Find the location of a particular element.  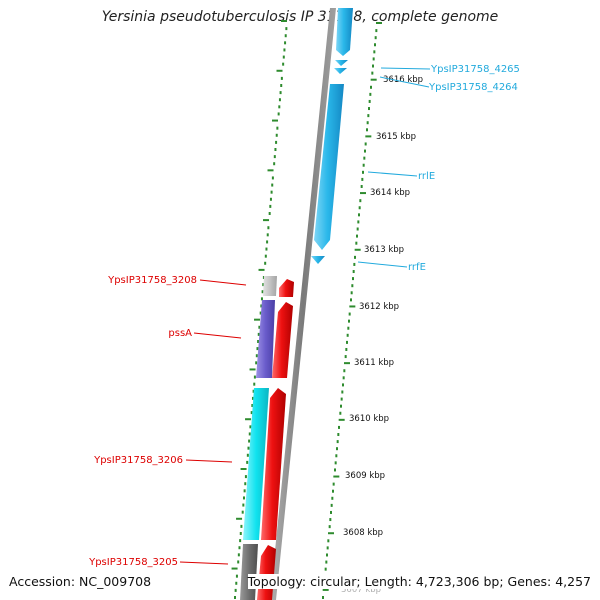

kbp-label-3613: 3613 kbp is located at coordinates (384, 250).